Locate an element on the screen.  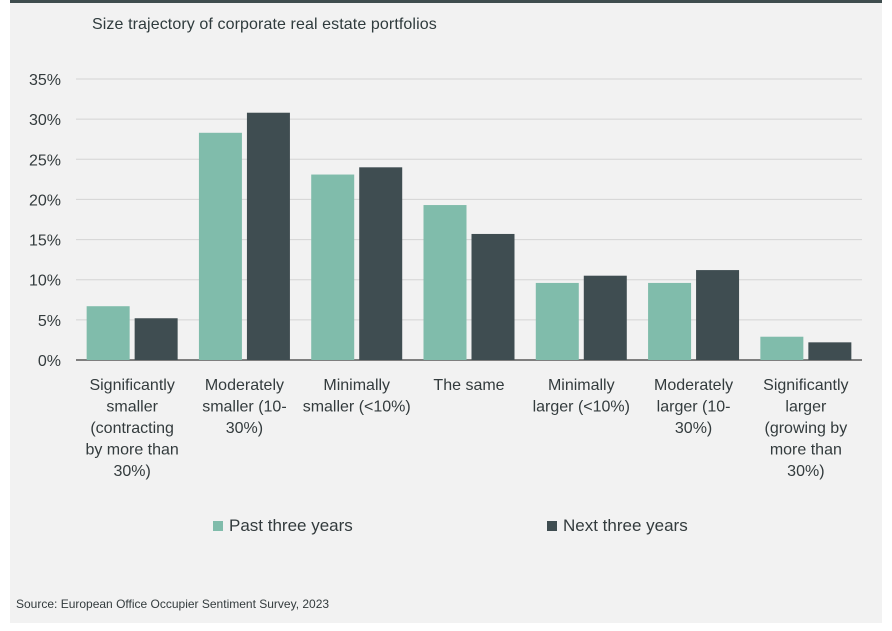
y-tick-label: 10% is located at coordinates (45, 281).